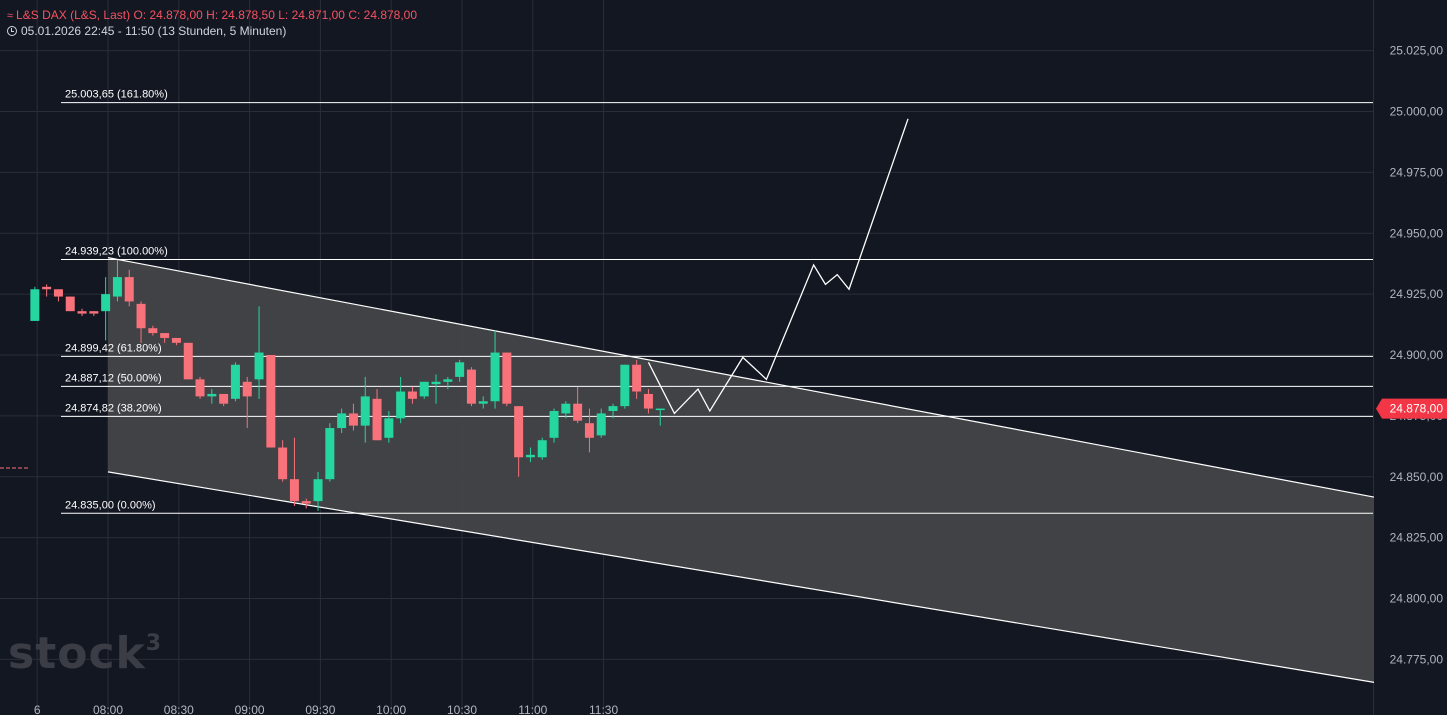 The height and width of the screenshot is (715, 1447). What do you see at coordinates (391, 709) in the screenshot?
I see `time-tick-label: 10:00` at bounding box center [391, 709].